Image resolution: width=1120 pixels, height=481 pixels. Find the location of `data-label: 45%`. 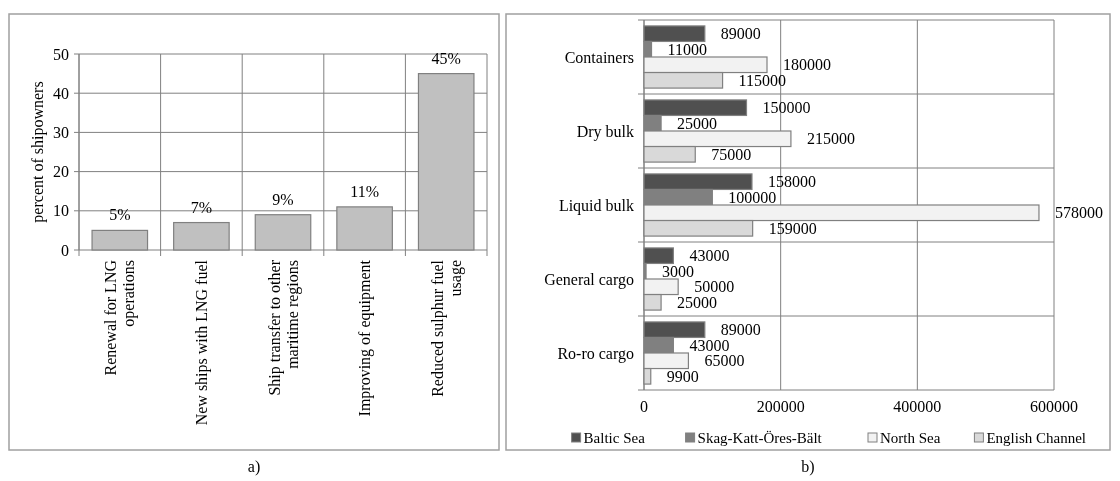

data-label: 45% is located at coordinates (446, 58).